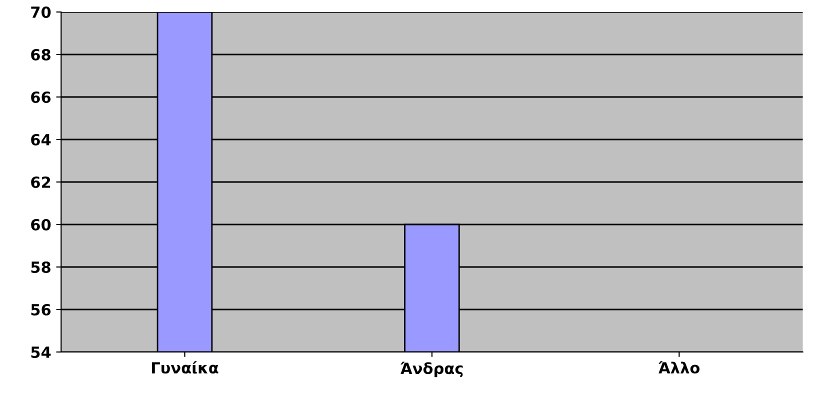  I want to click on y-tick-label: 64, so click(41, 140).